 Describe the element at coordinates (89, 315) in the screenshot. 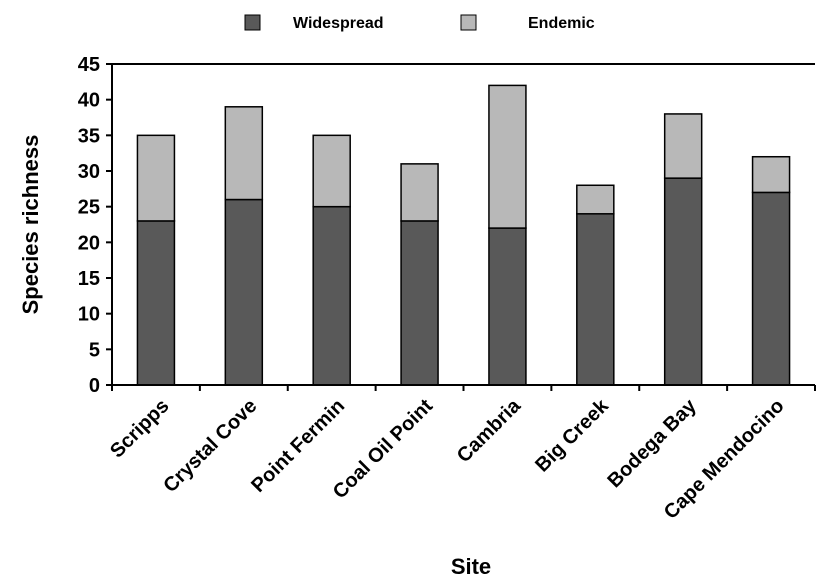

I see `y-tick-label: 10` at that location.